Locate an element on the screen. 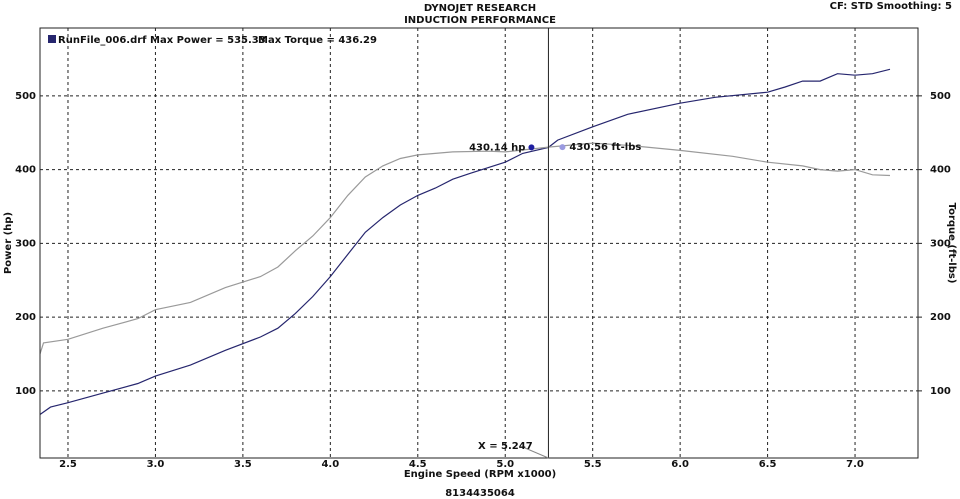 The image size is (960, 499). cursor-x-label: X = 5.247 is located at coordinates (505, 446).